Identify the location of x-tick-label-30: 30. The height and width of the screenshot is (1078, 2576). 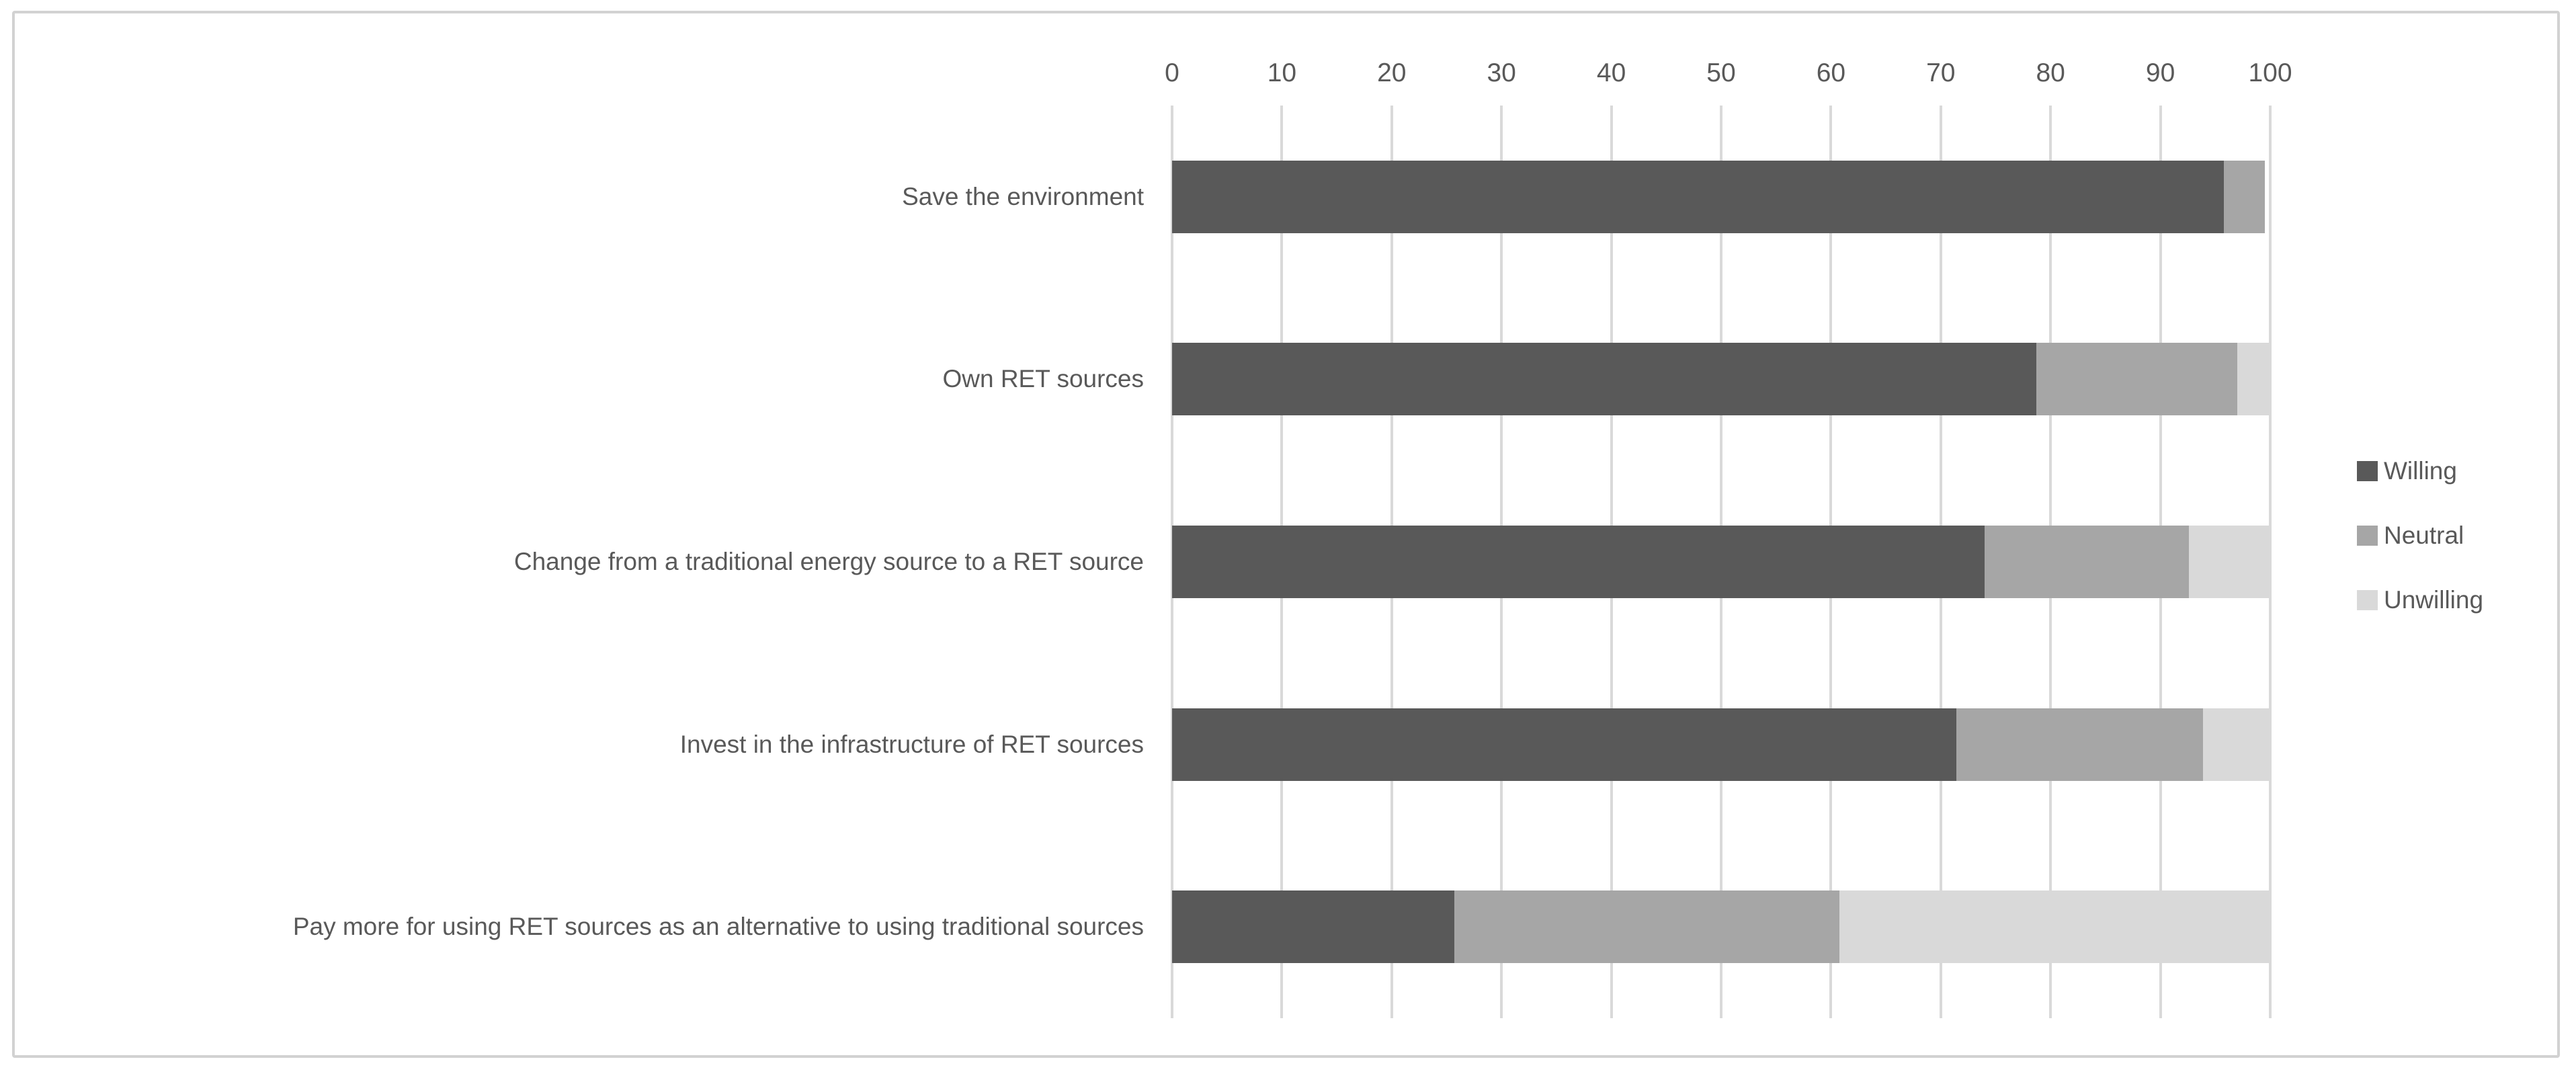
(1502, 73).